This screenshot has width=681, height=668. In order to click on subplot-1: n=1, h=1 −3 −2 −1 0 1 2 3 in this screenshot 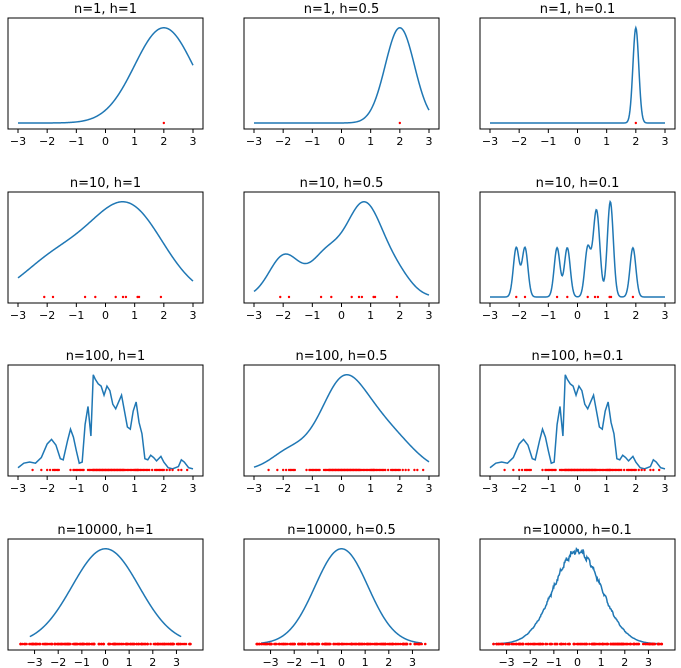, I will do `click(105, 75)`.